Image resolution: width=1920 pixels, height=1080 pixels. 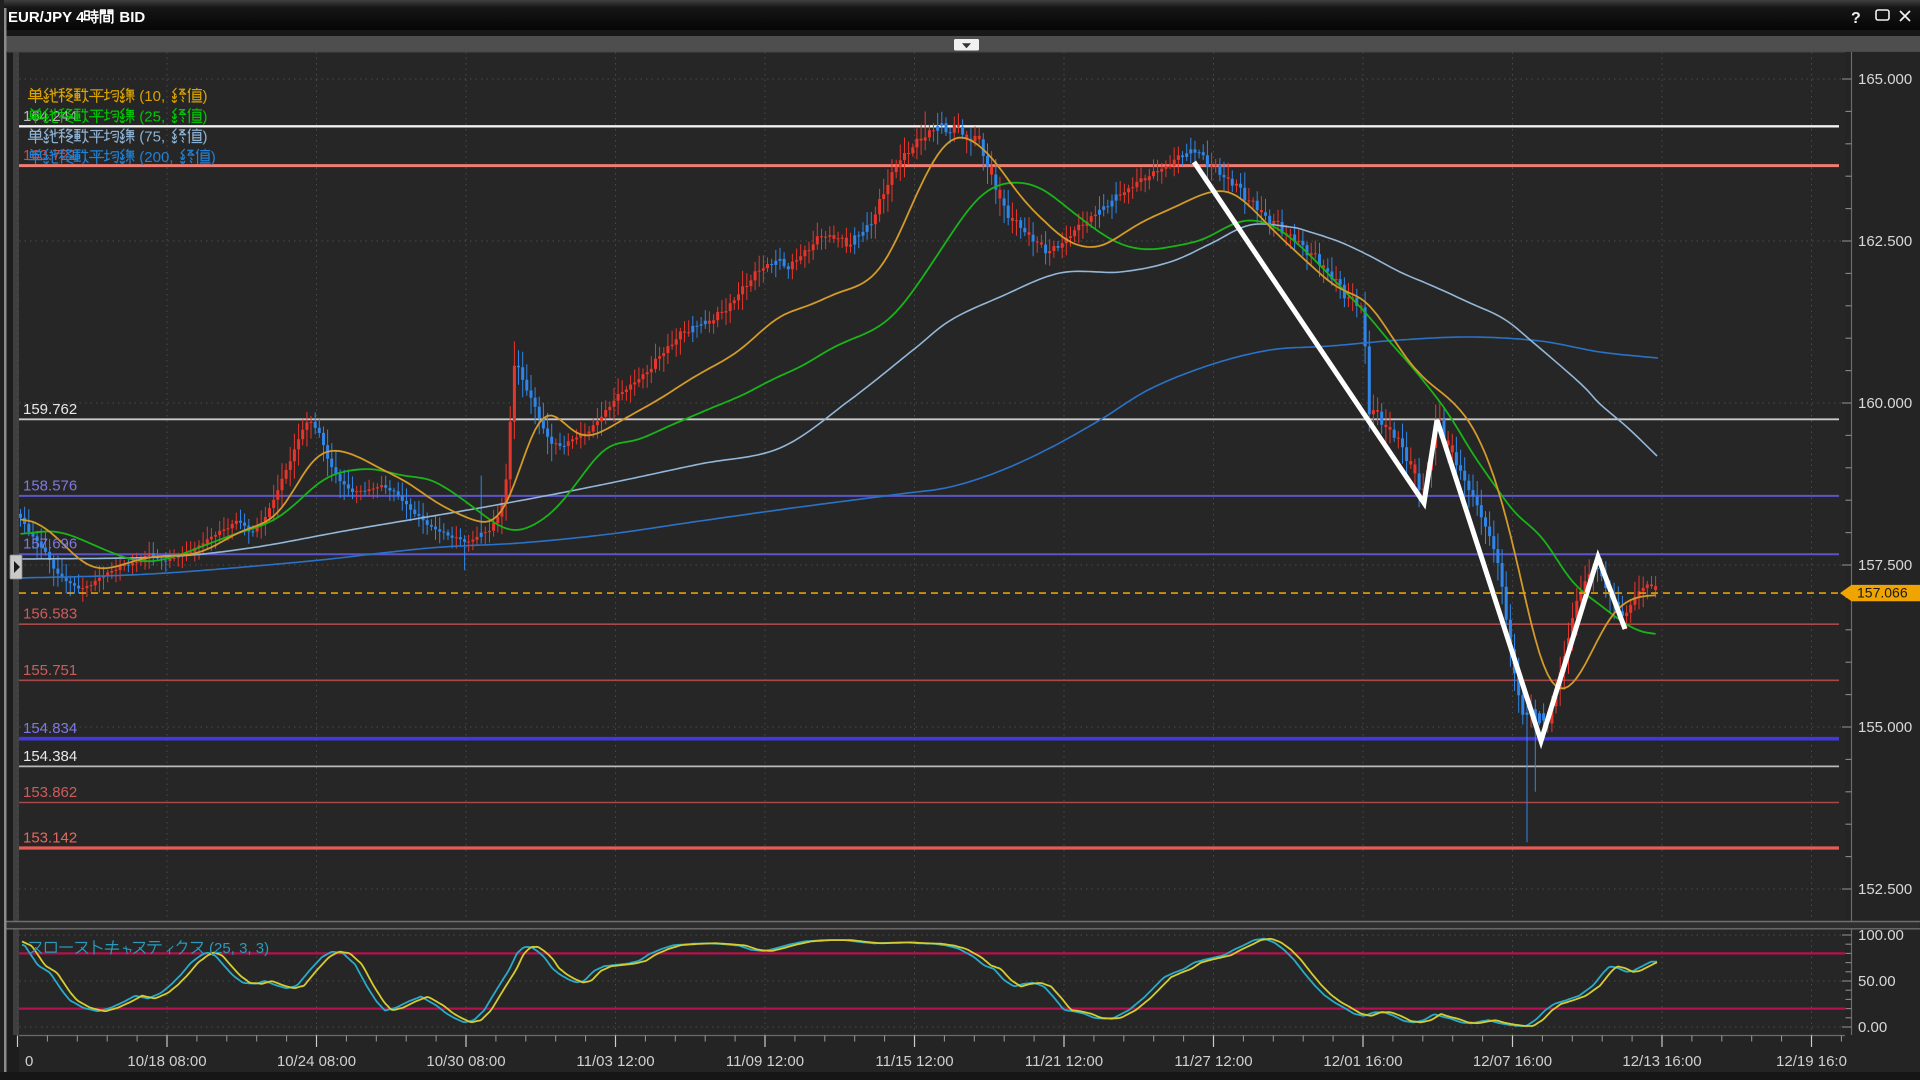 I want to click on svg-text: 162.500, so click(x=1885, y=241).